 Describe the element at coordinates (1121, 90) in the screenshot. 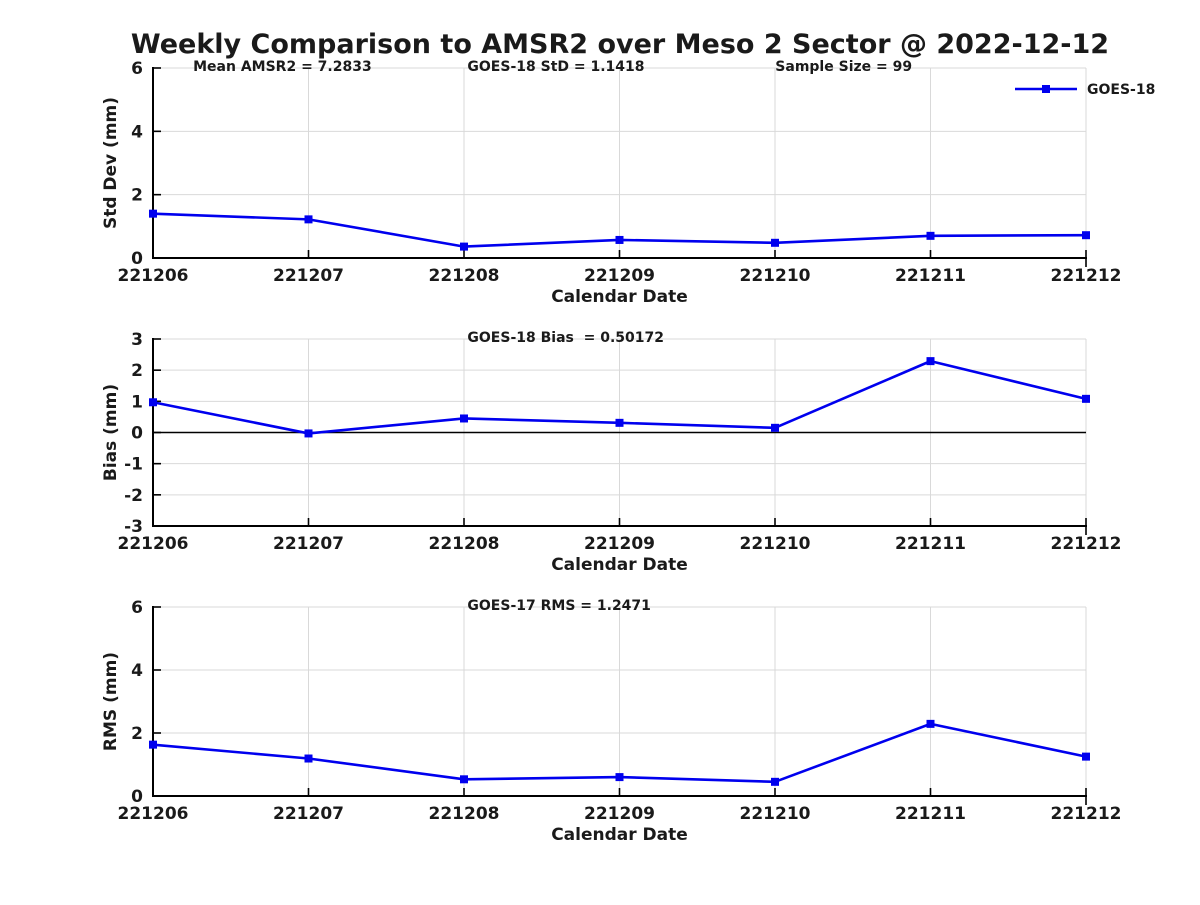

I see `legend-label: GOES-18` at that location.